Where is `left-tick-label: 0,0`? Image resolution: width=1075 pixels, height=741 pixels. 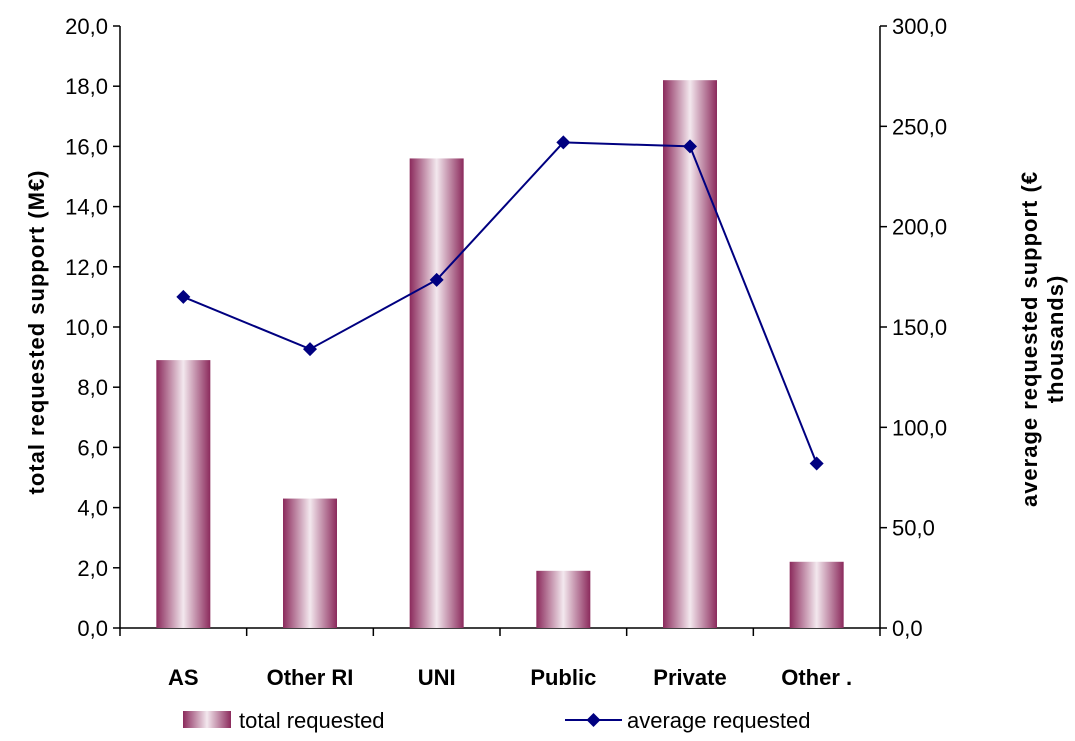 left-tick-label: 0,0 is located at coordinates (92, 628).